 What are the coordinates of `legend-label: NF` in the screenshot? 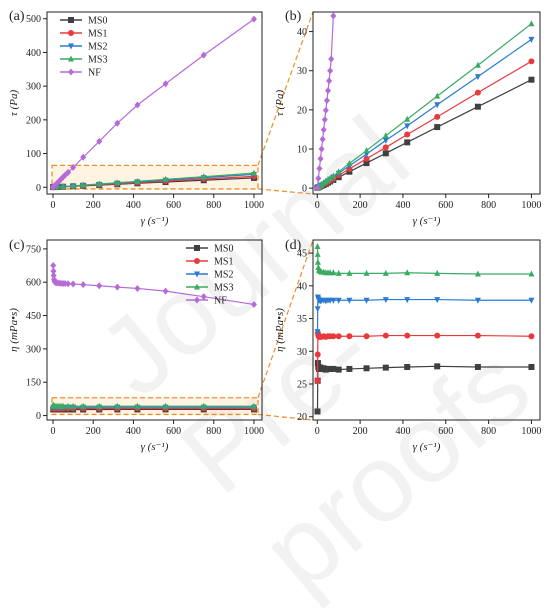 It's located at (94, 73).